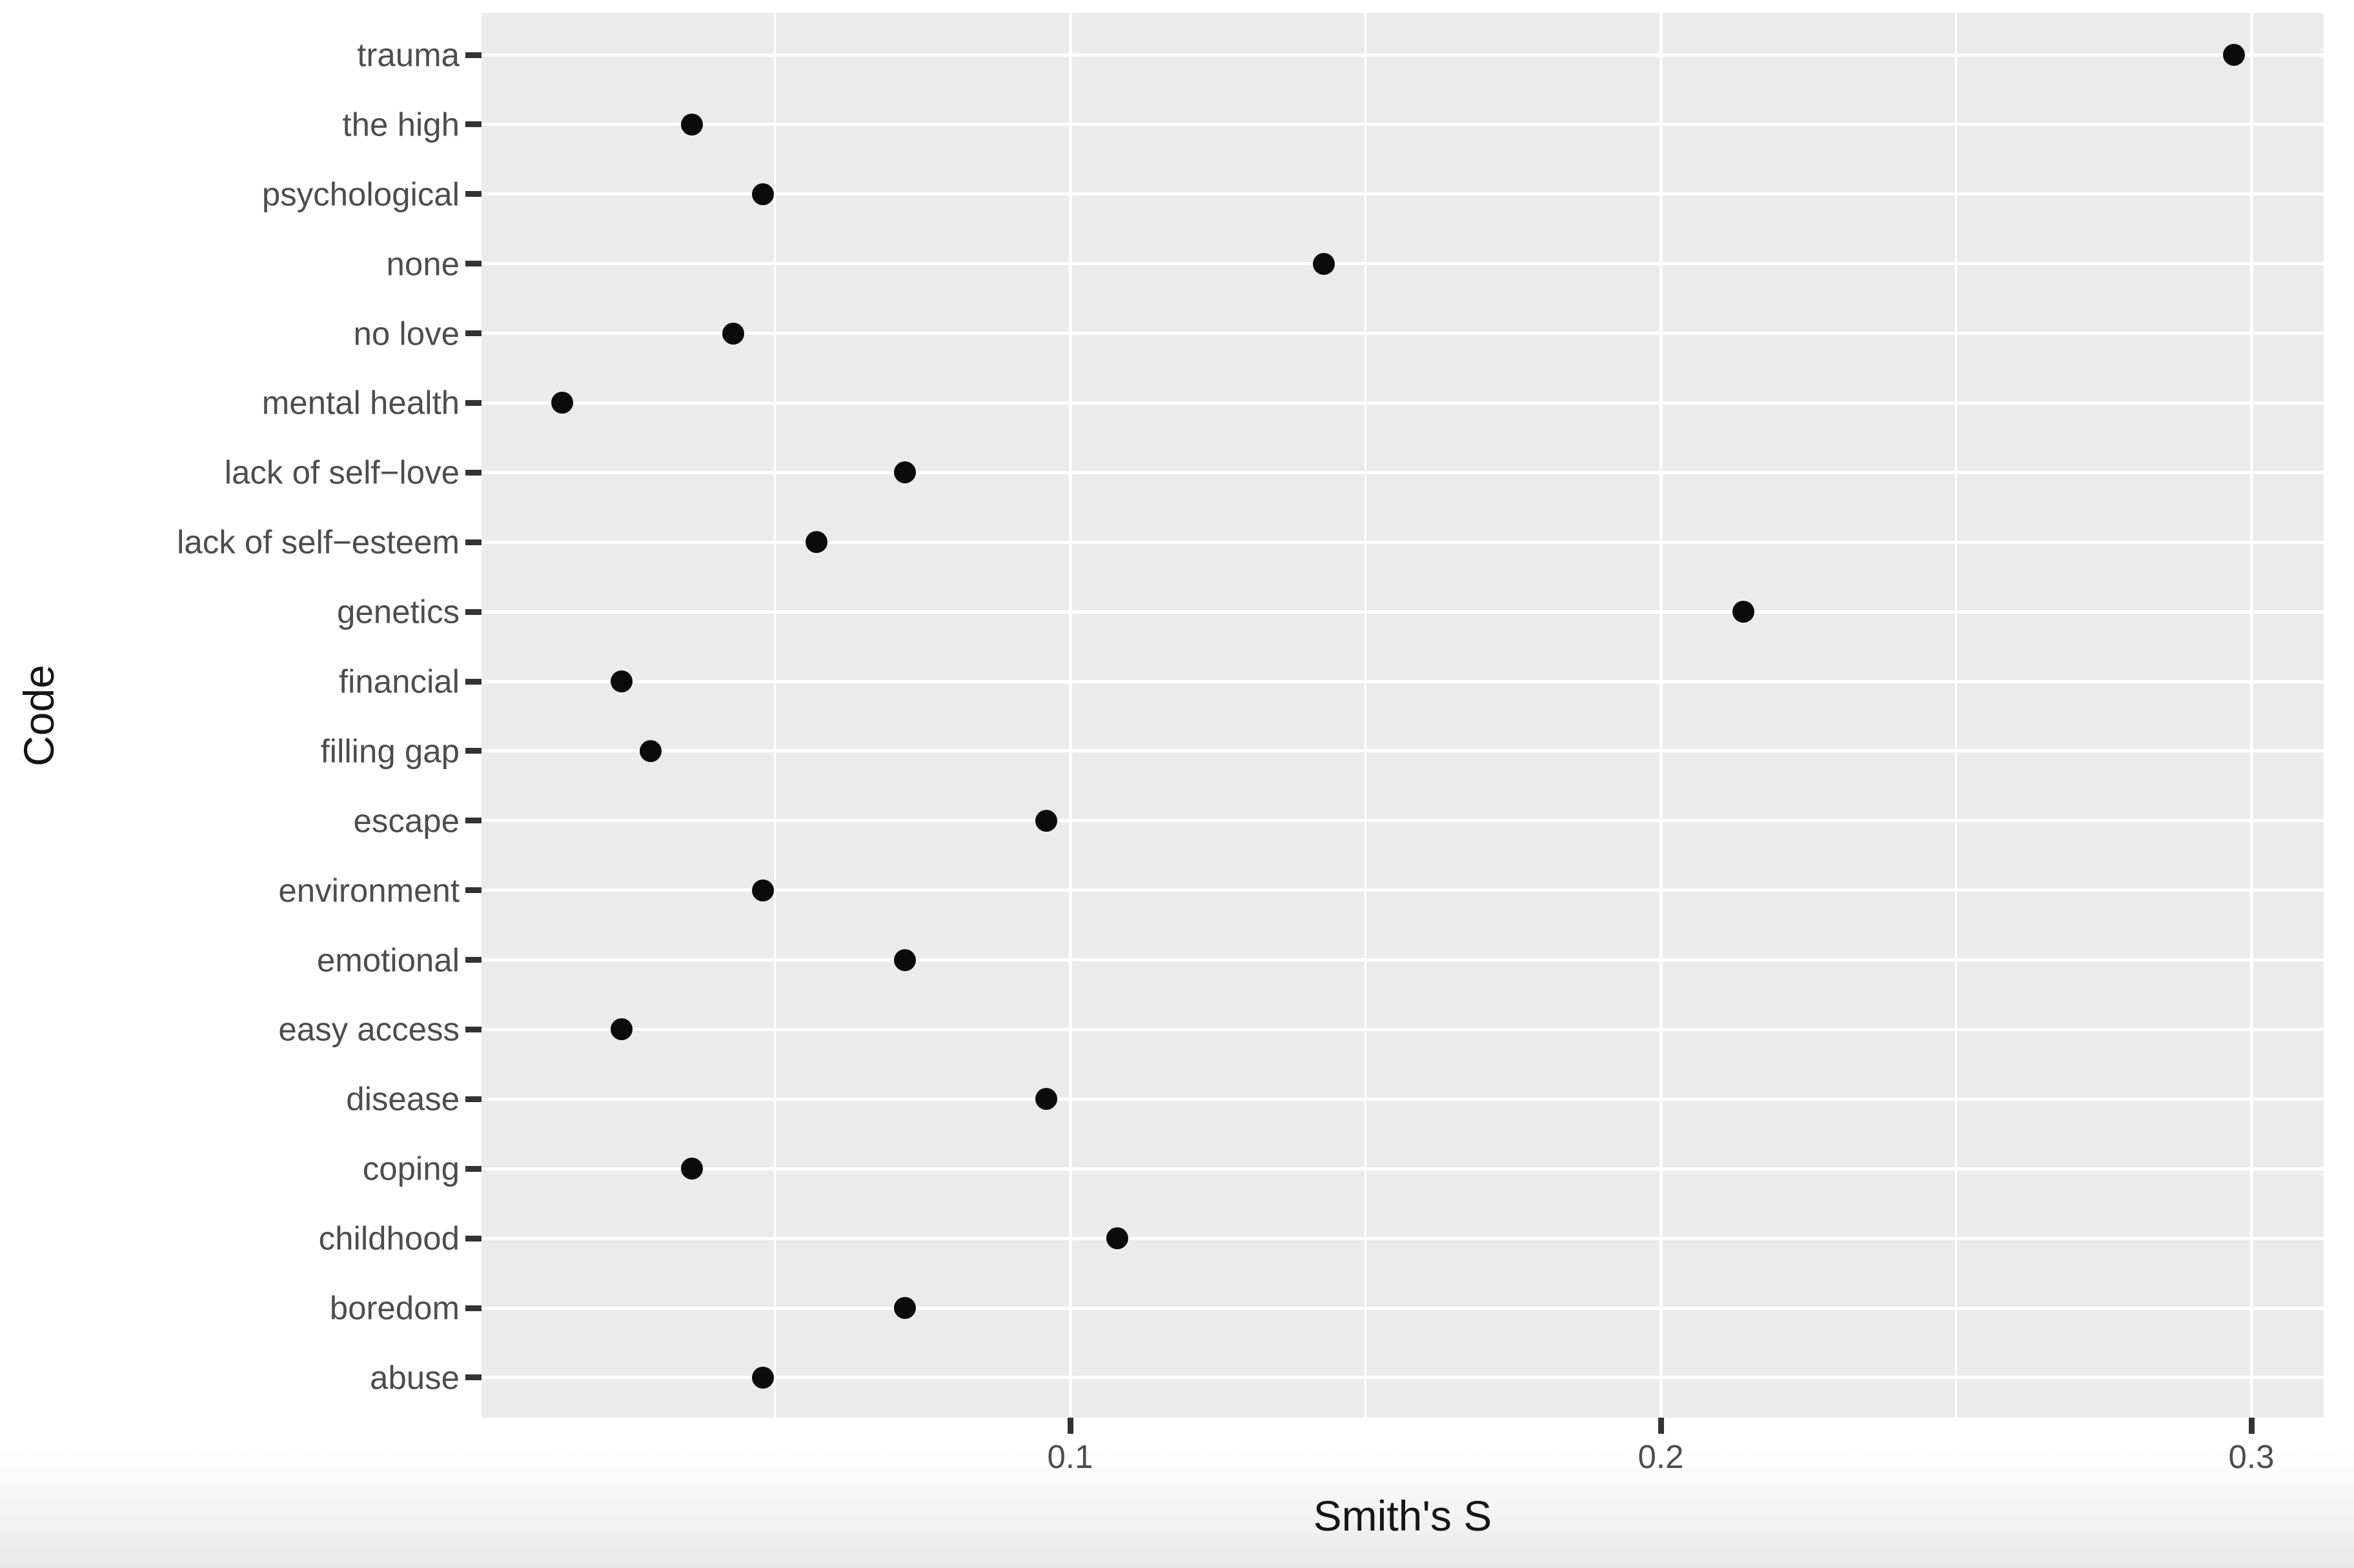  What do you see at coordinates (318, 542) in the screenshot?
I see `y-category-label: lack of self−esteem` at bounding box center [318, 542].